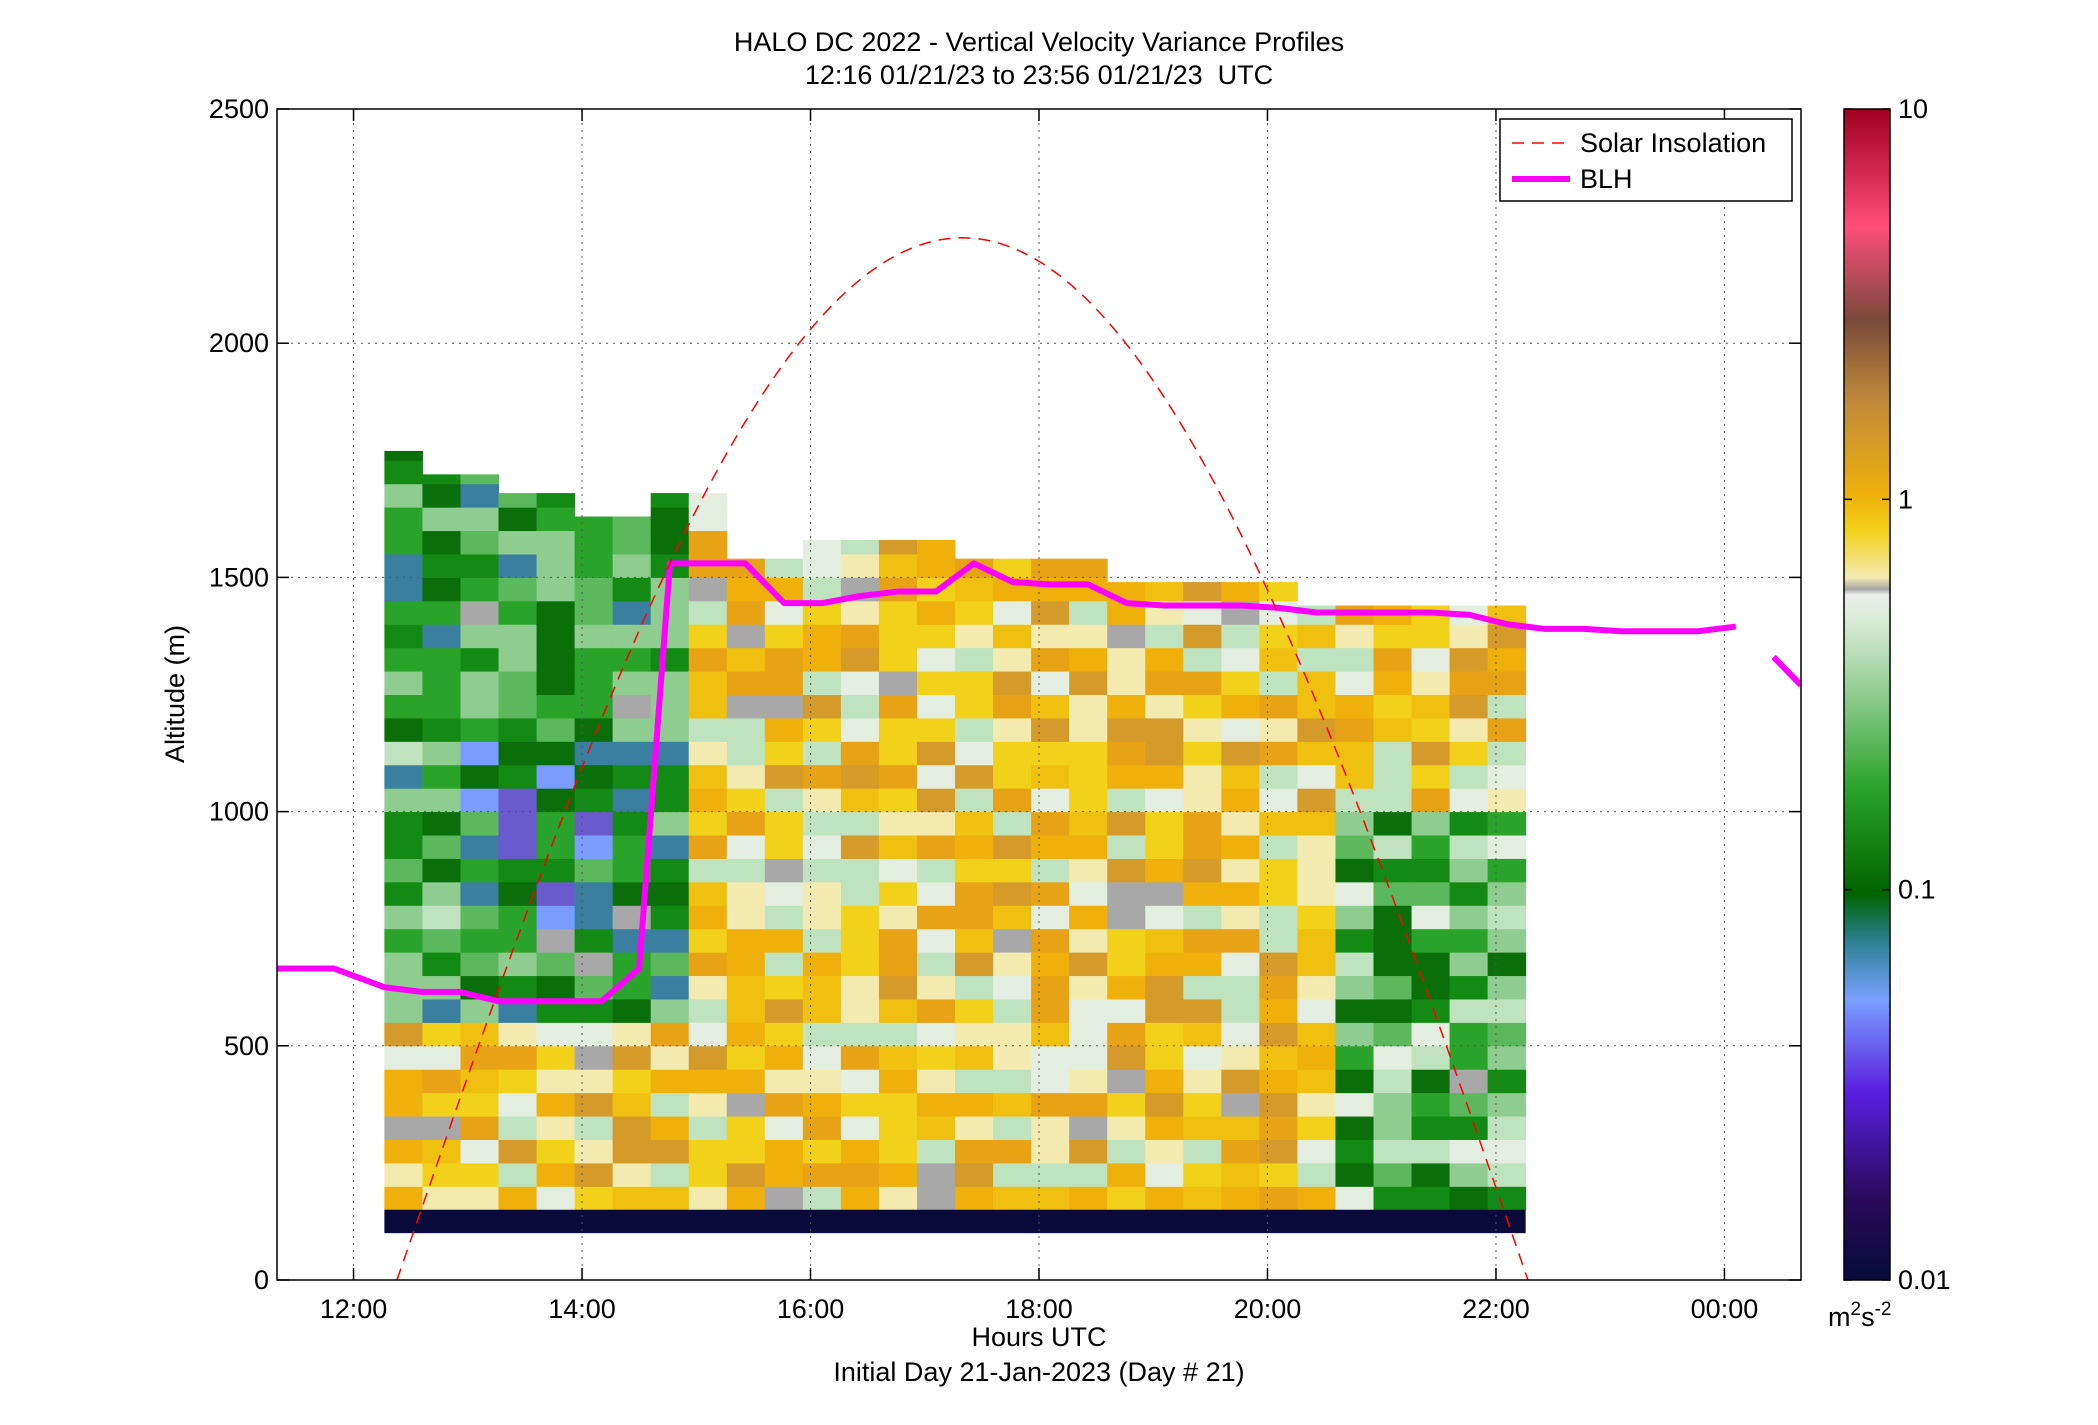  I want to click on colorbar-units: m2s-2, so click(1859, 1315).